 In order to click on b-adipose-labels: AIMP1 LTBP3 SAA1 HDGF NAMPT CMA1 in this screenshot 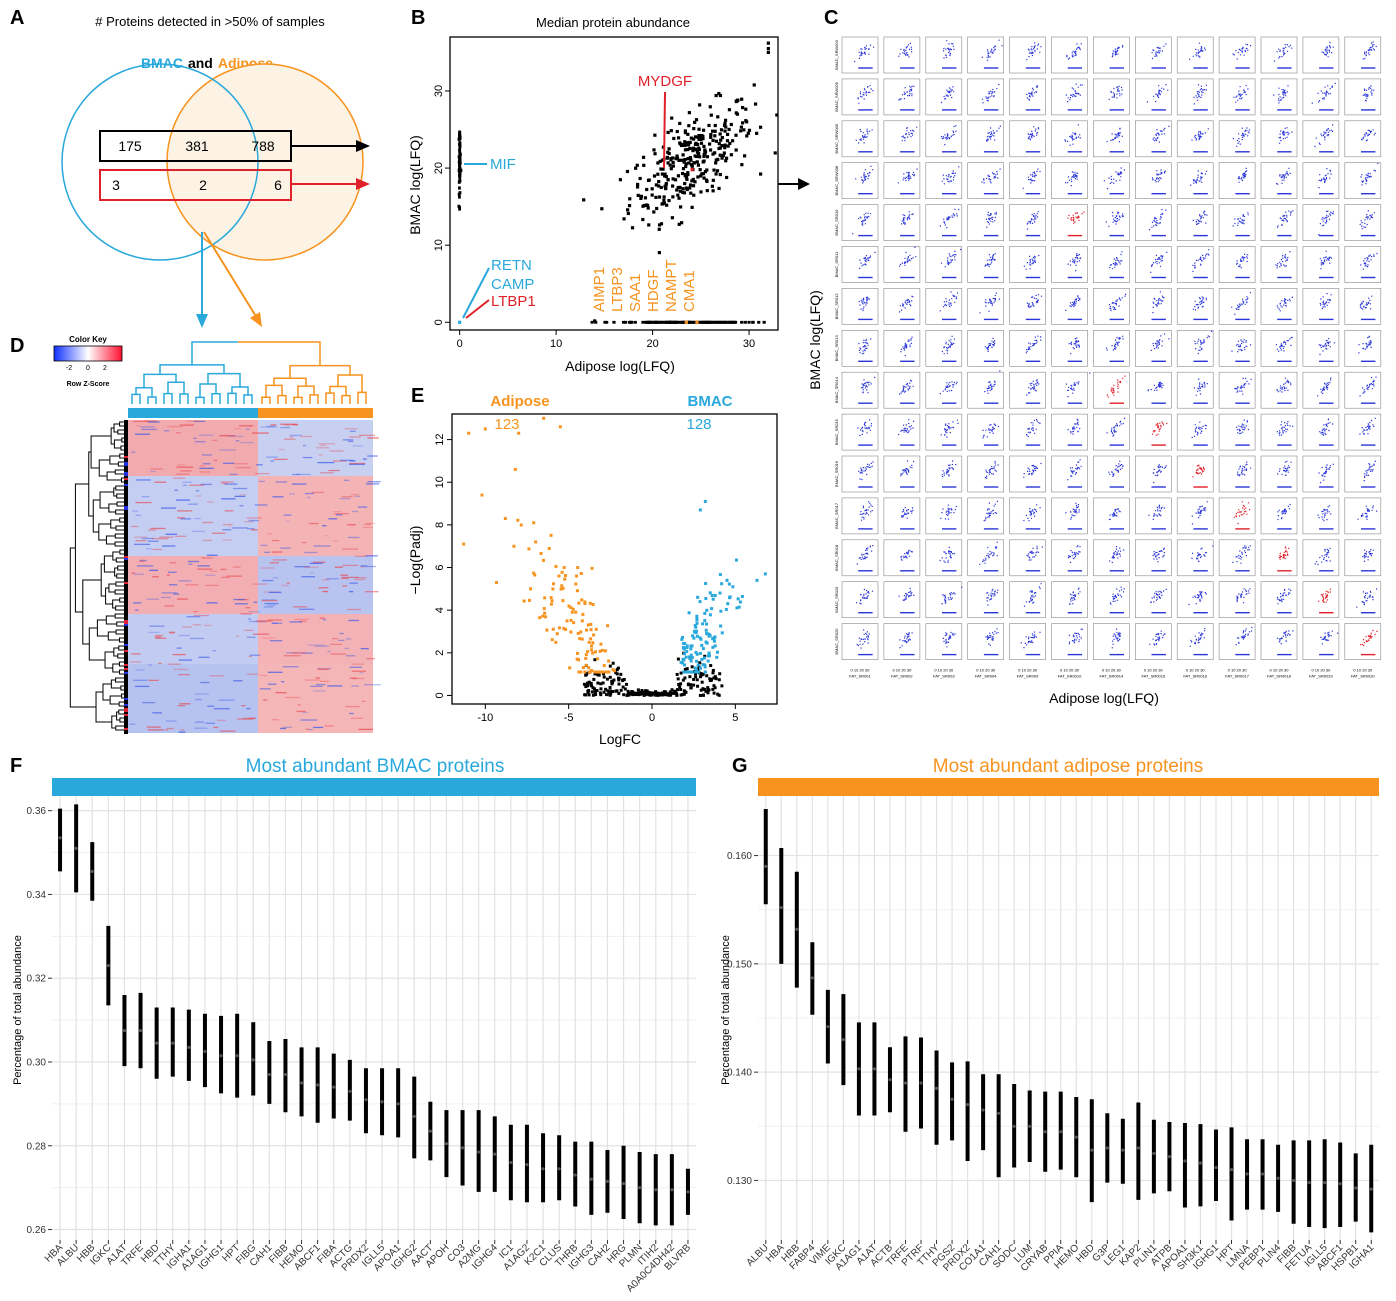, I will do `click(644, 286)`.